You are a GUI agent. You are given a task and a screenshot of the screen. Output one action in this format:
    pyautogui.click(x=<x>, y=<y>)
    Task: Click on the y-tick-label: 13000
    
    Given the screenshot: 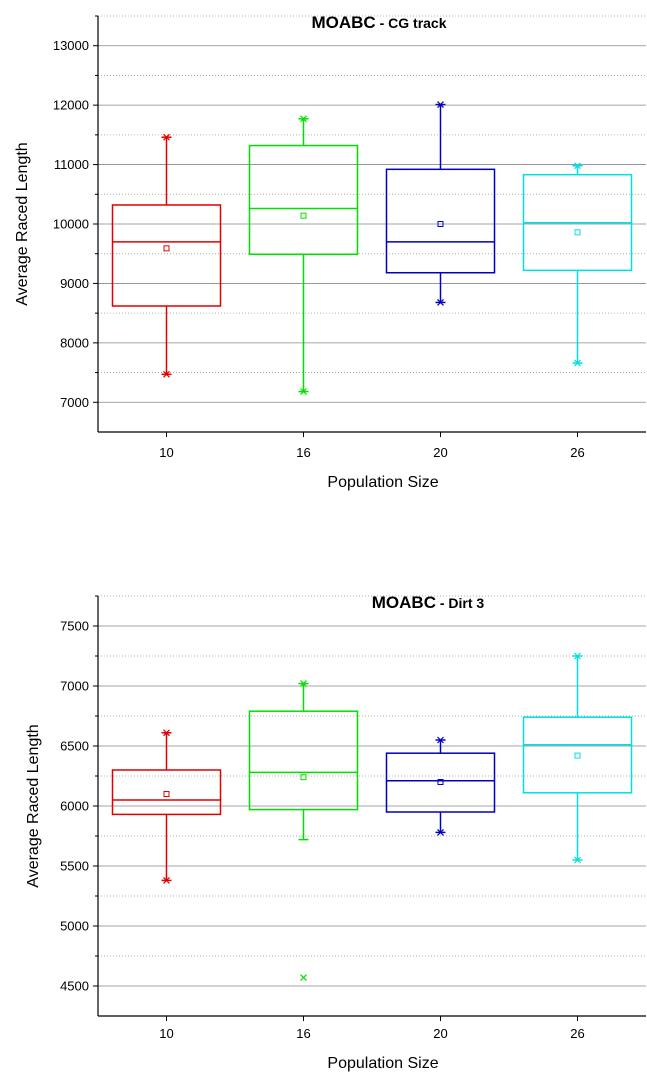 What is the action you would take?
    pyautogui.click(x=71, y=45)
    